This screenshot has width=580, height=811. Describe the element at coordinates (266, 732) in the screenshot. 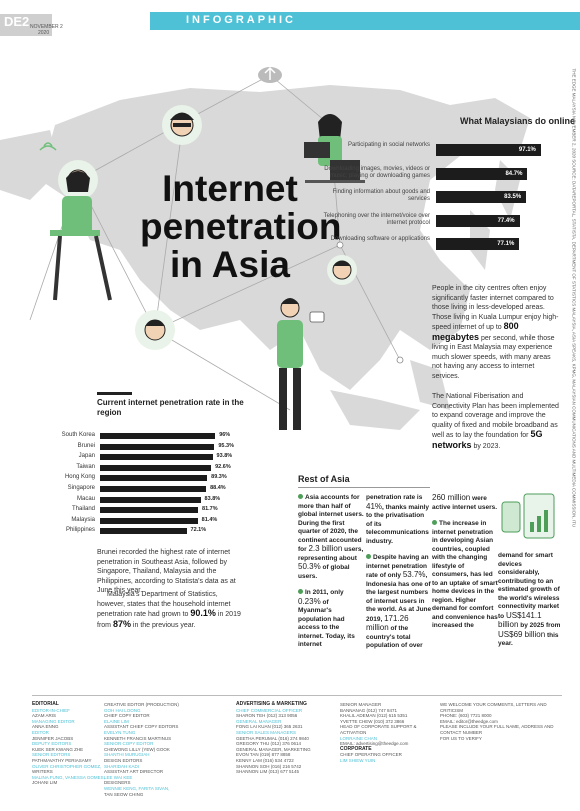

I see `footer-line: SENIOR SALES MANAGERS` at that location.